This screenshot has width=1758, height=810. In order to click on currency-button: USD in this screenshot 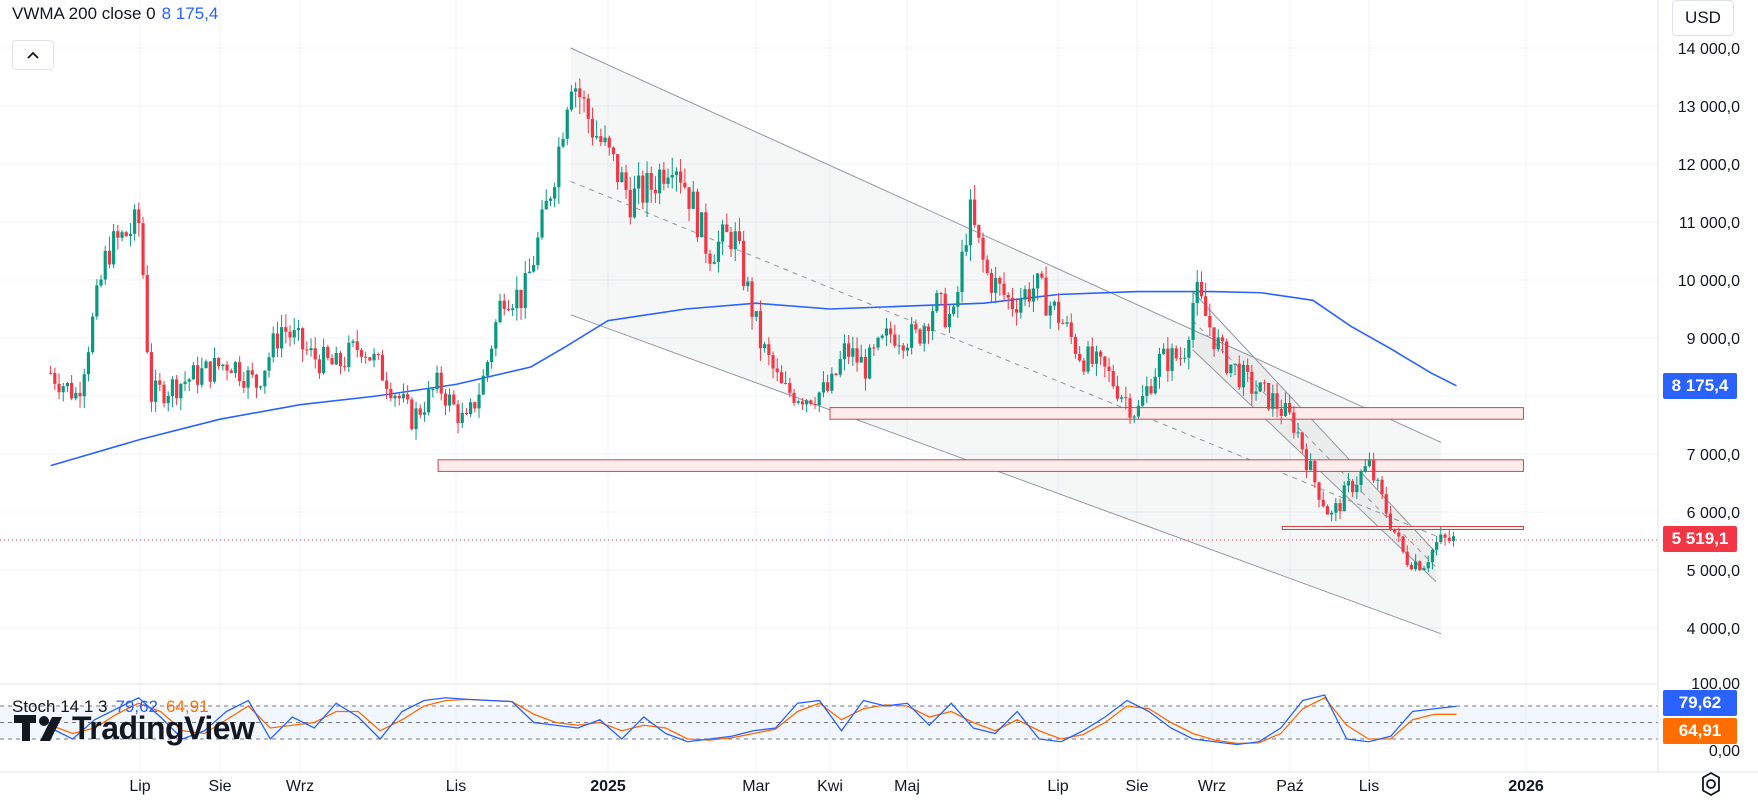, I will do `click(1703, 18)`.